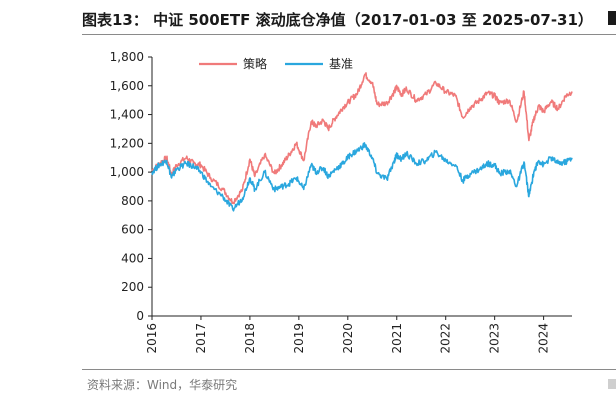 This screenshot has width=616, height=402. Describe the element at coordinates (132, 258) in the screenshot. I see `y-tick-label: 400` at that location.